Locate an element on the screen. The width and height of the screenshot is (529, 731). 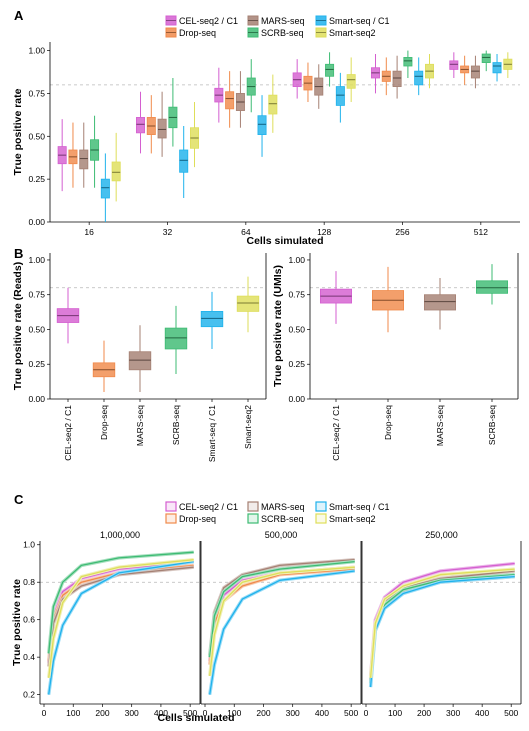
panel-label: A is located at coordinates (19, 15).